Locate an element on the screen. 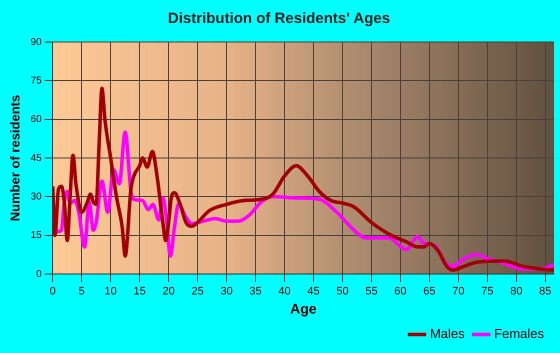  x-tick-label: 75 is located at coordinates (487, 292).